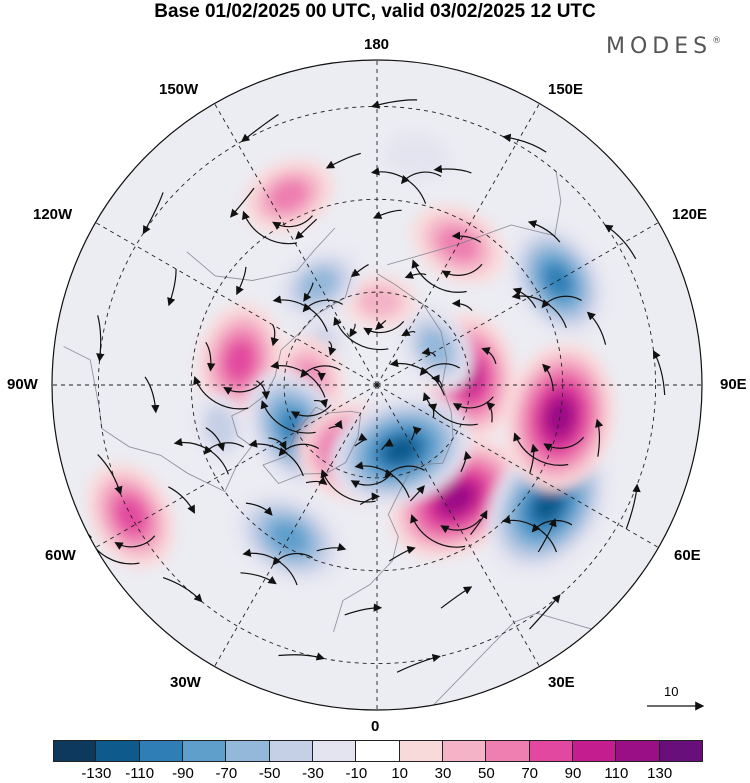 The image size is (750, 783). What do you see at coordinates (529, 773) in the screenshot?
I see `colorbar-tick-label: 70` at bounding box center [529, 773].